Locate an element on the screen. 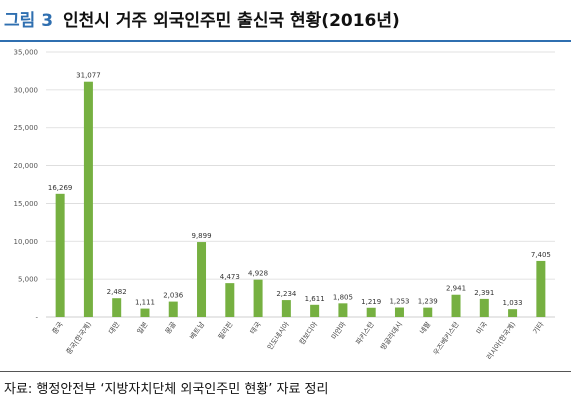  y-tick-label: 30,000 is located at coordinates (26, 90).